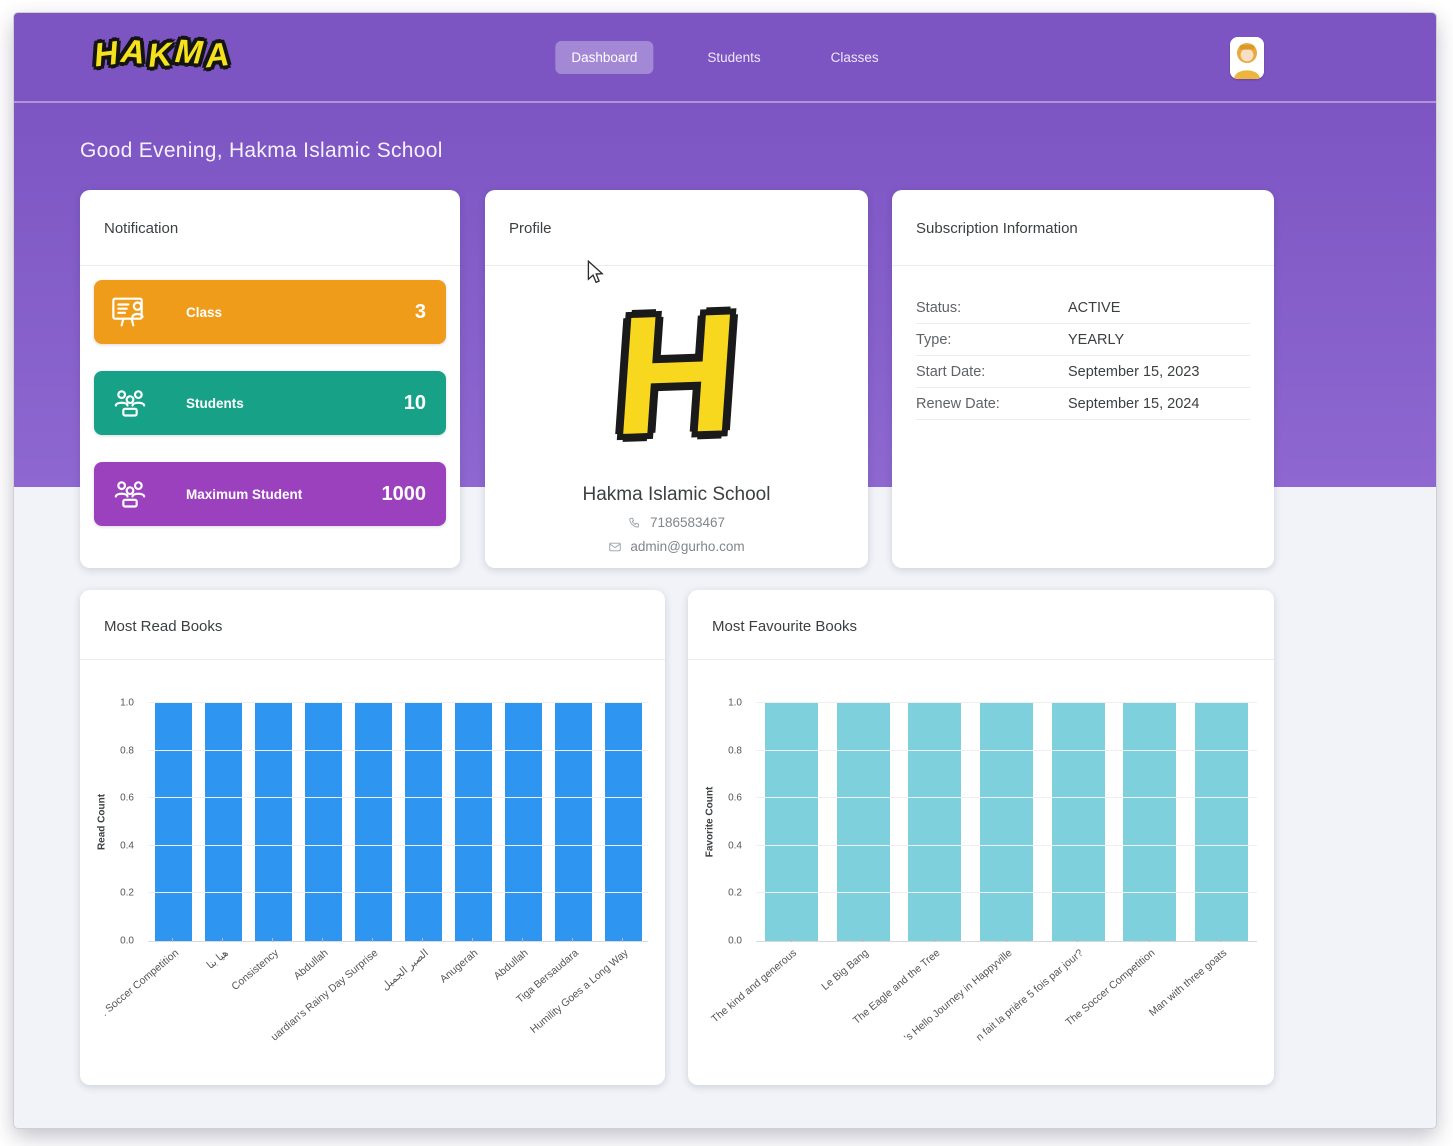  Describe the element at coordinates (128, 312) in the screenshot. I see `class-board-icon` at that location.